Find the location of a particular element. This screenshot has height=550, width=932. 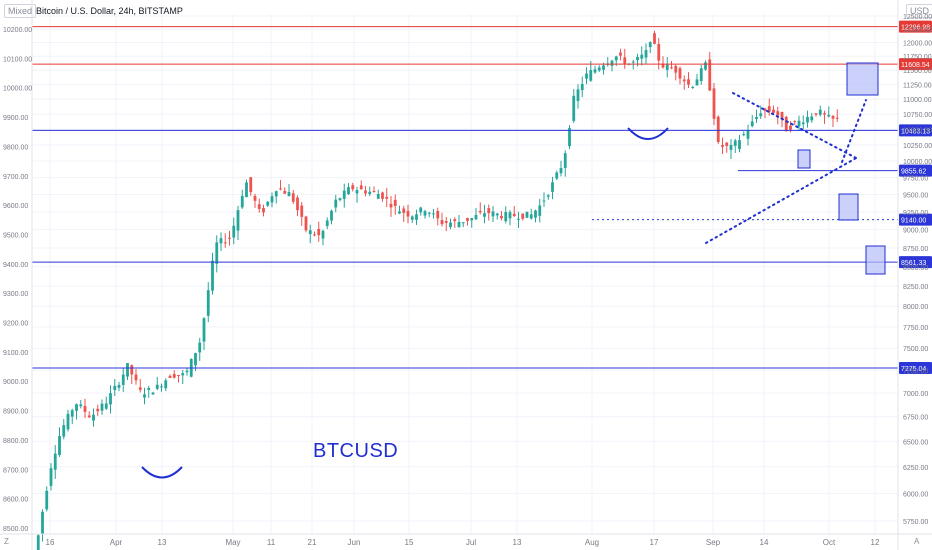

x-tick-label: Sep is located at coordinates (713, 542).